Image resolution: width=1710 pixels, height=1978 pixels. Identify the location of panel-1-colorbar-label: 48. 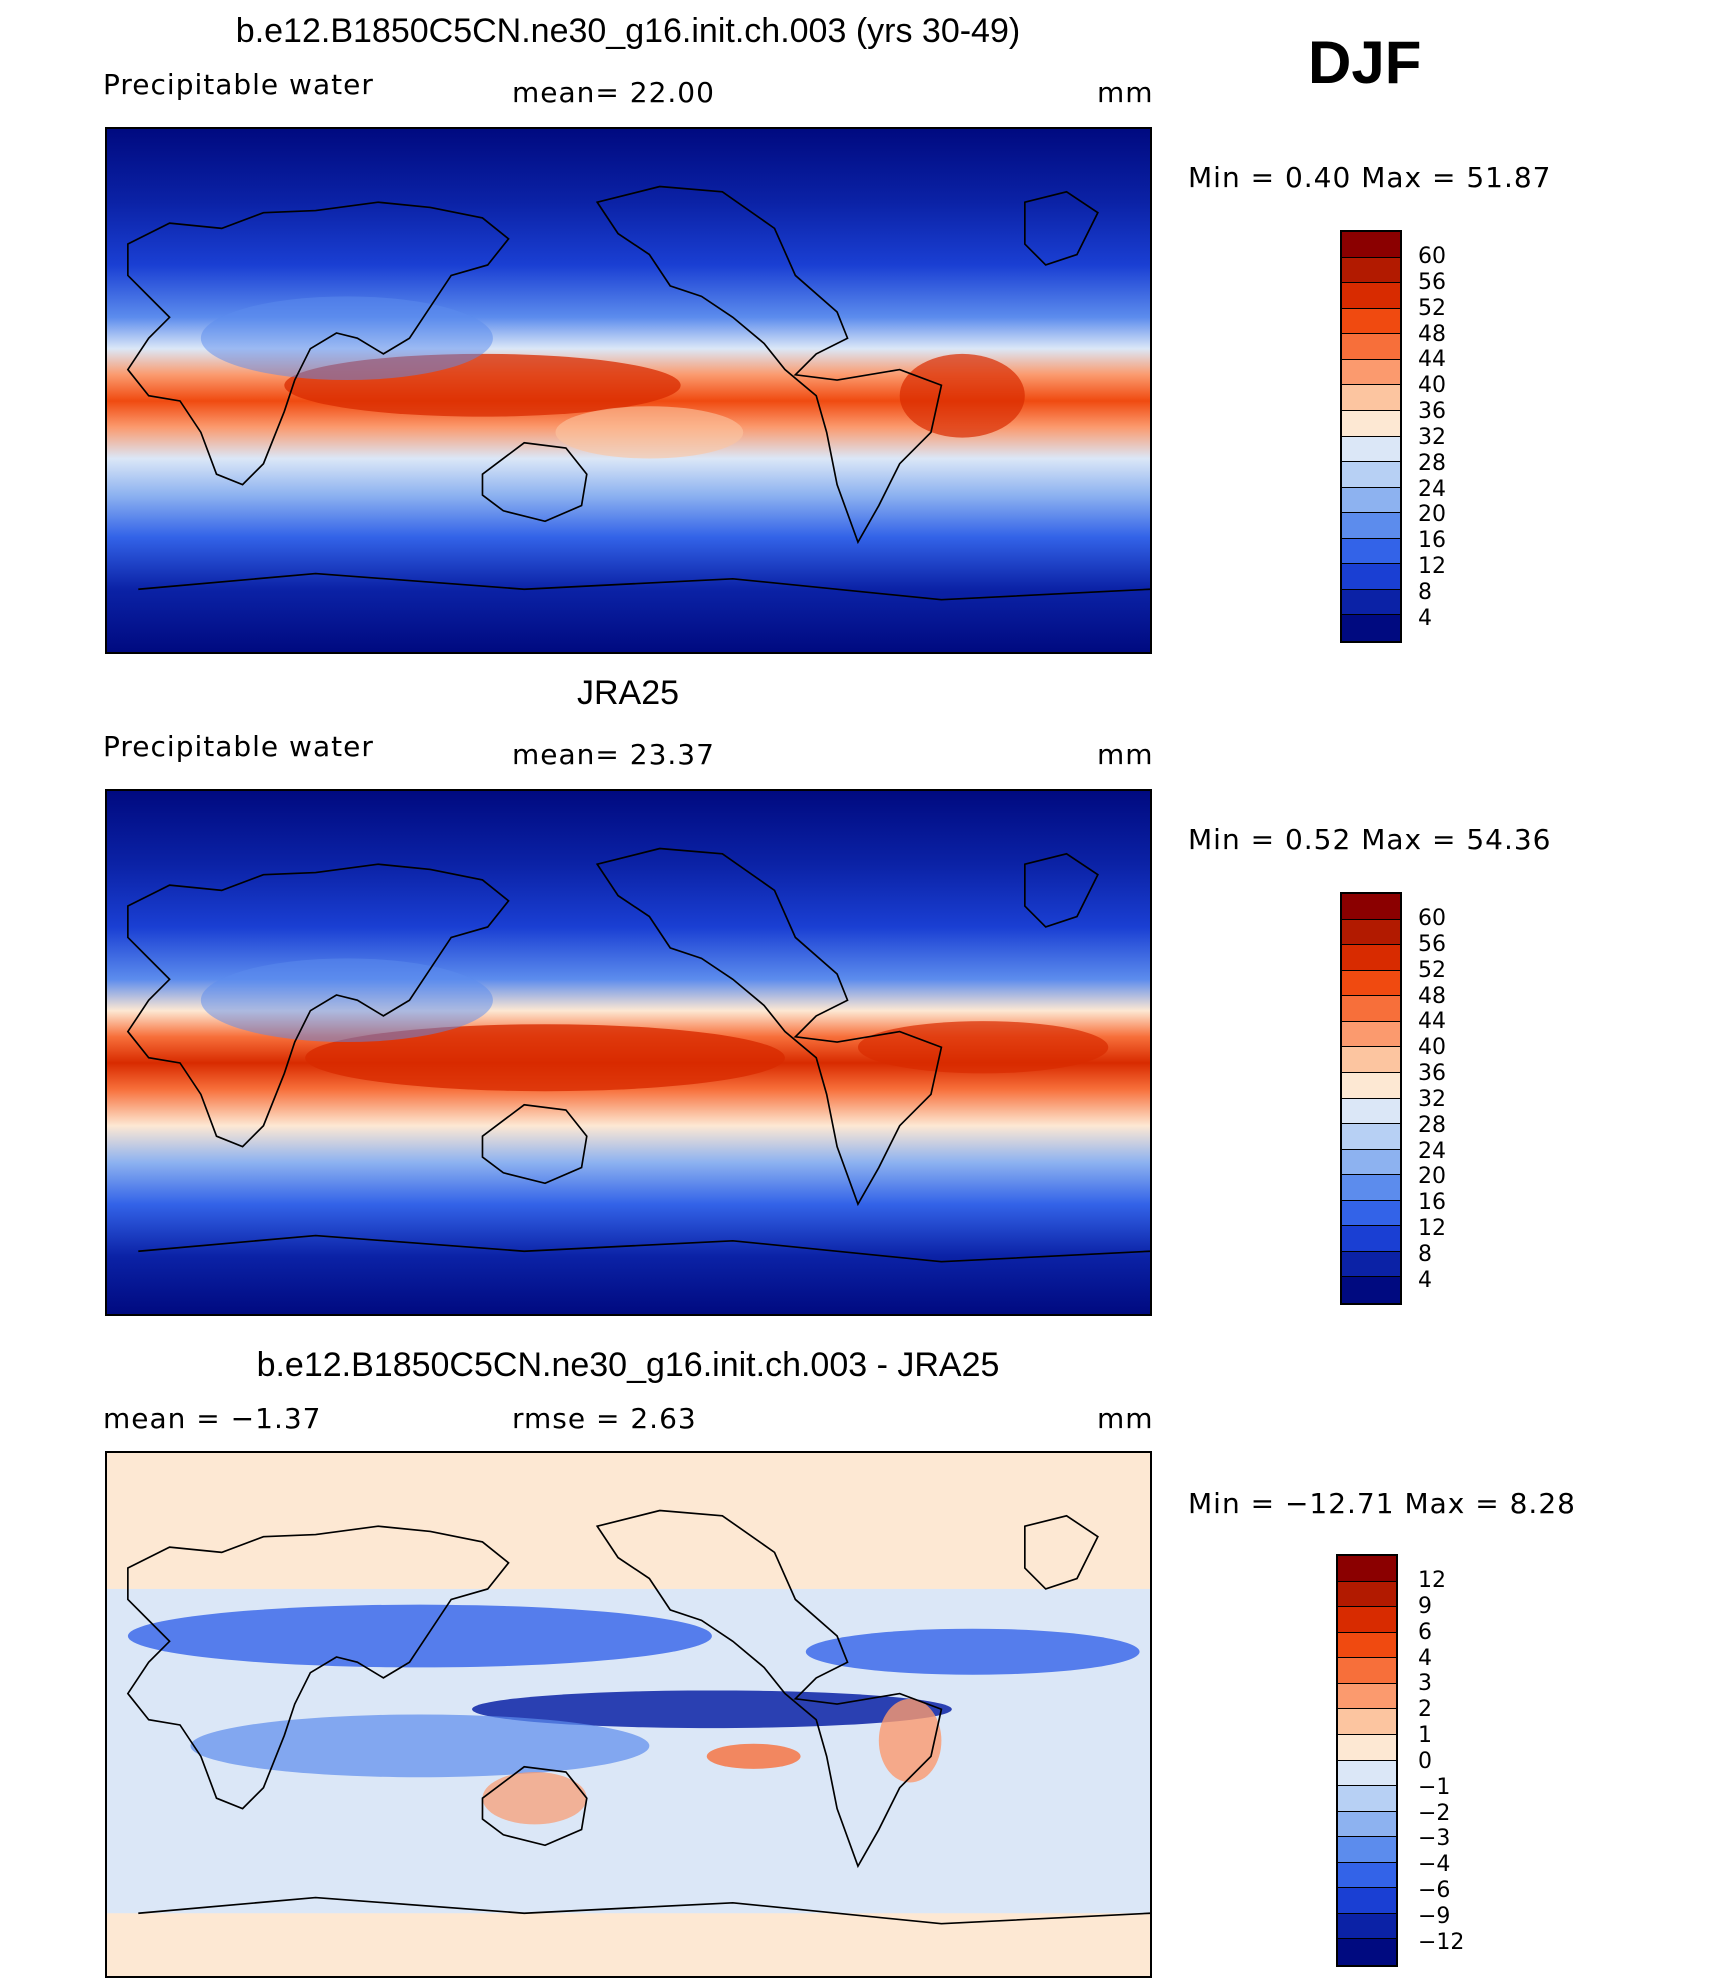
(1432, 334).